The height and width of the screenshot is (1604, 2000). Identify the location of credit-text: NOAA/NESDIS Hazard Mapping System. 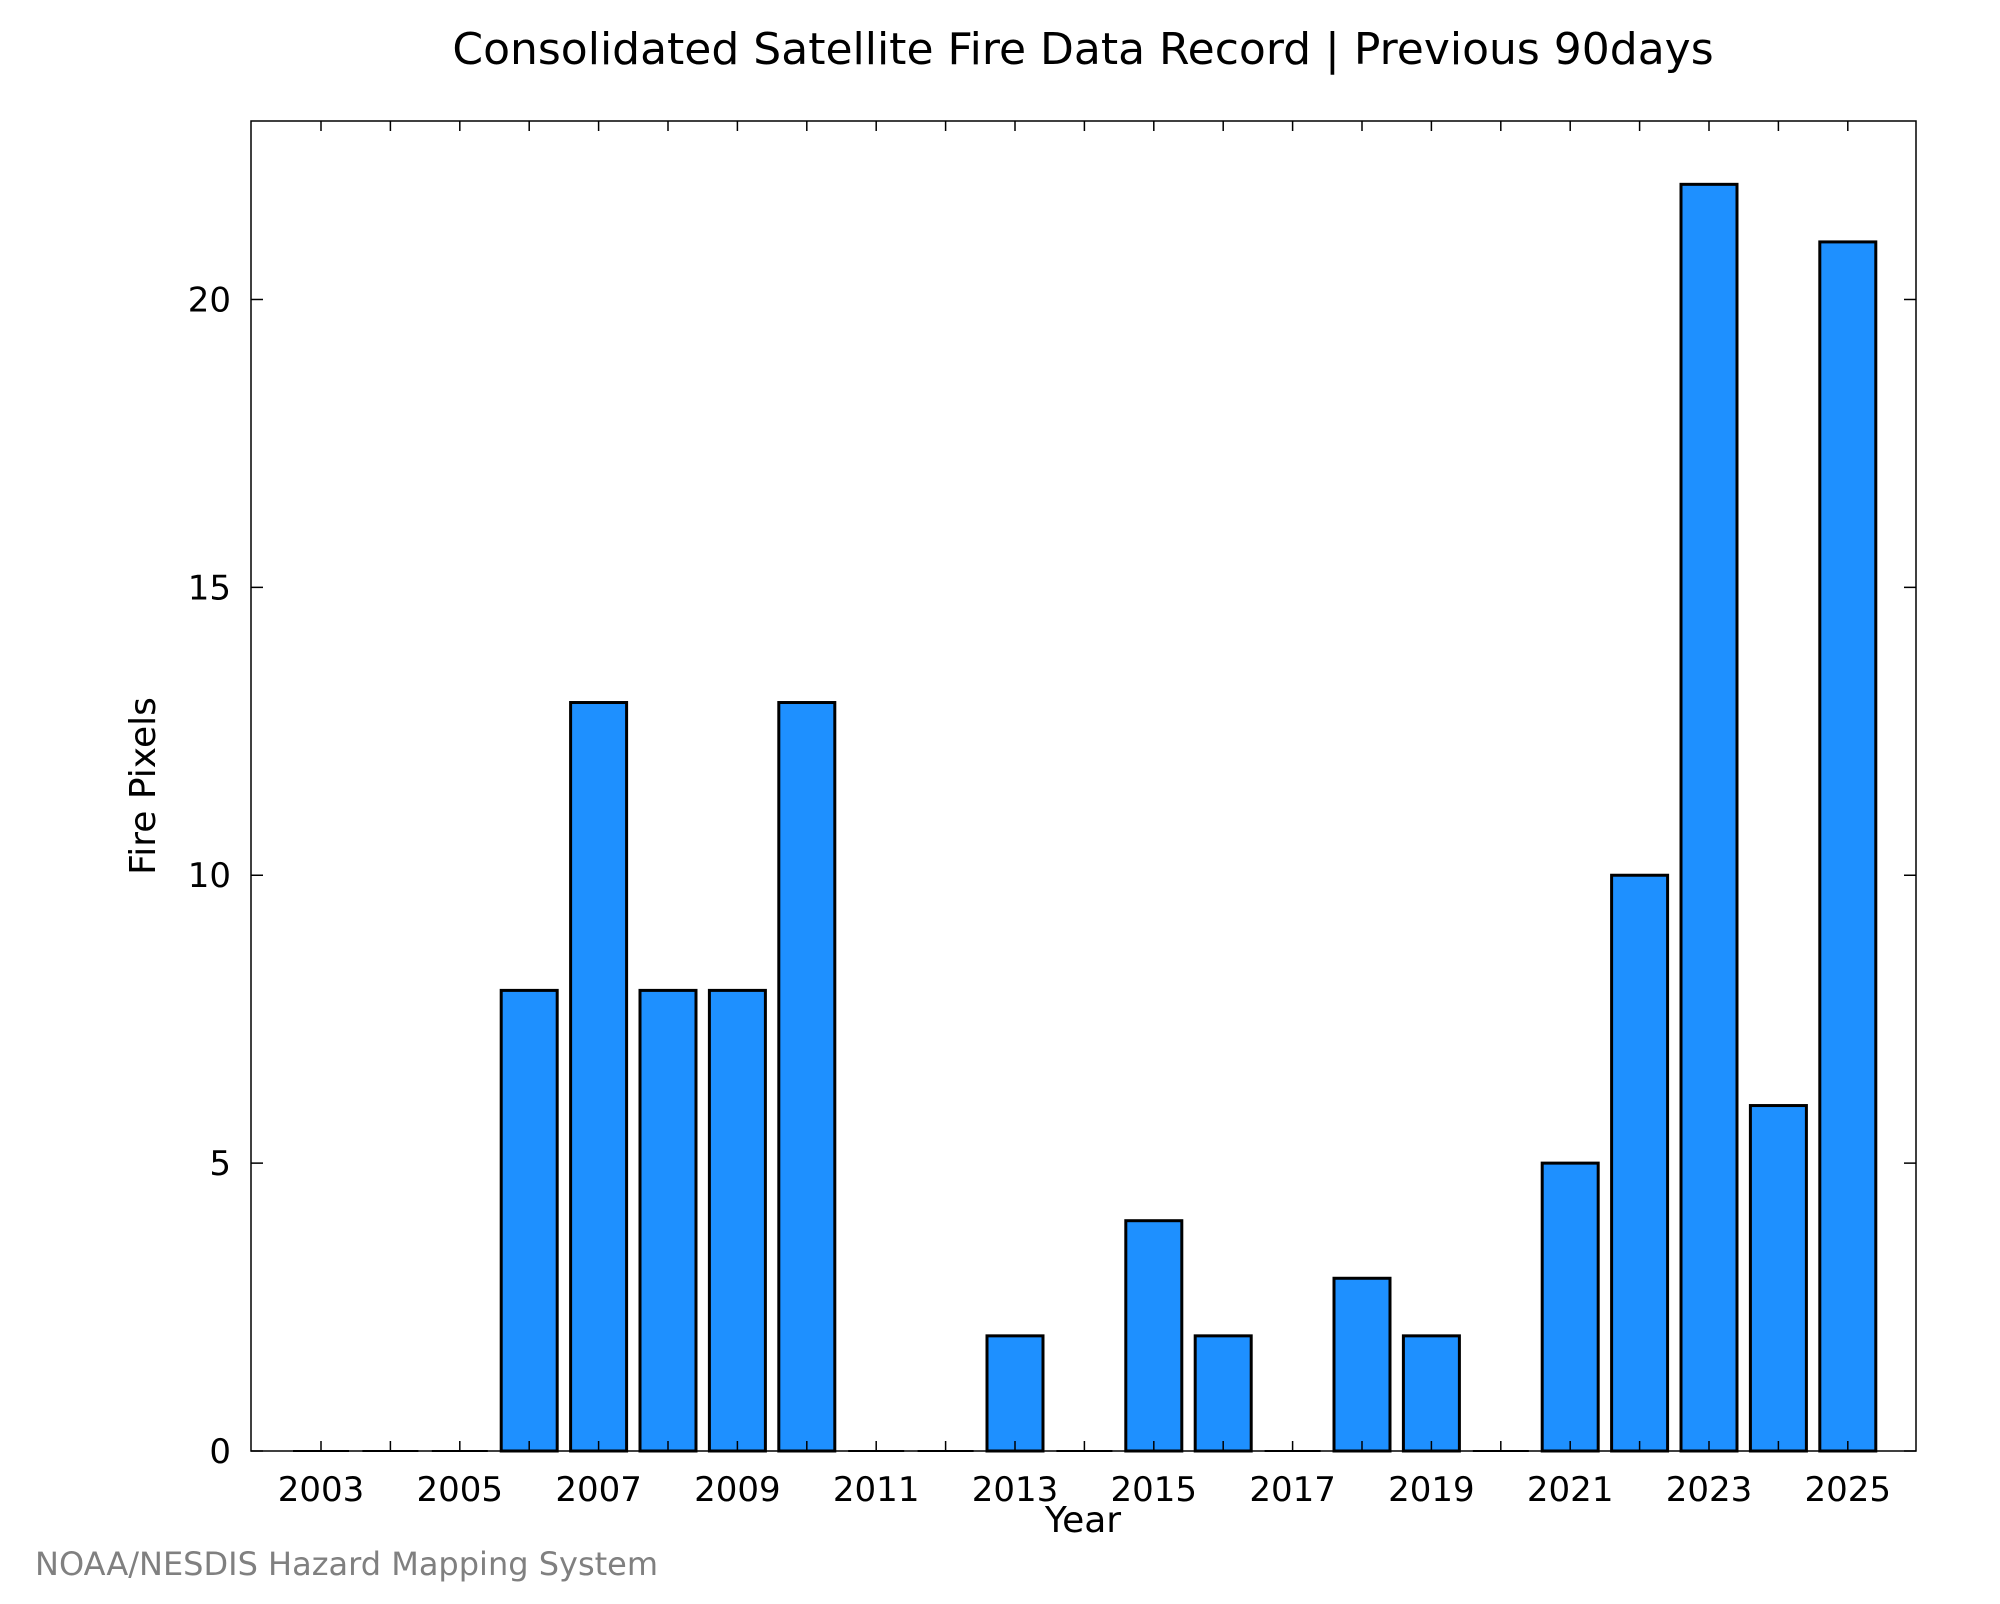
(346, 1564).